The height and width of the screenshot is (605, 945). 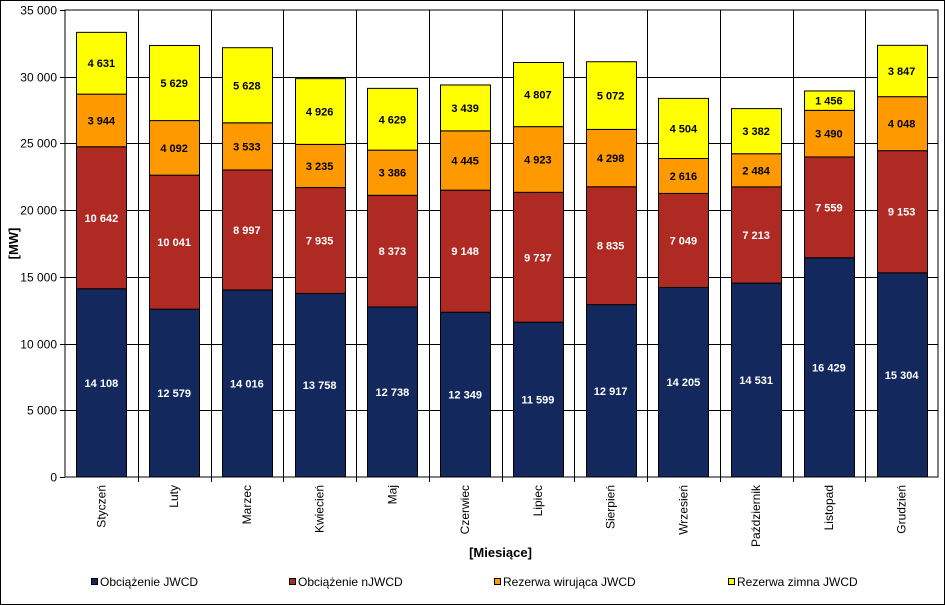 I want to click on x-tick-label: Wrzesień, so click(x=683, y=510).